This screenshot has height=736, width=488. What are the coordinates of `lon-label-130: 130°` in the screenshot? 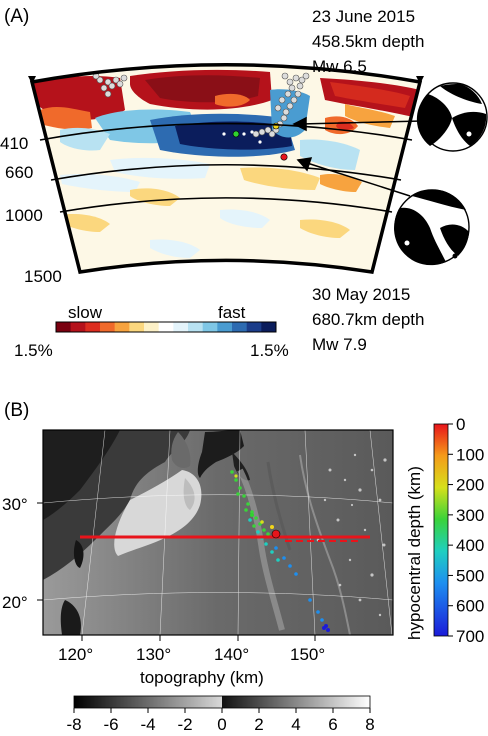 It's located at (153, 654).